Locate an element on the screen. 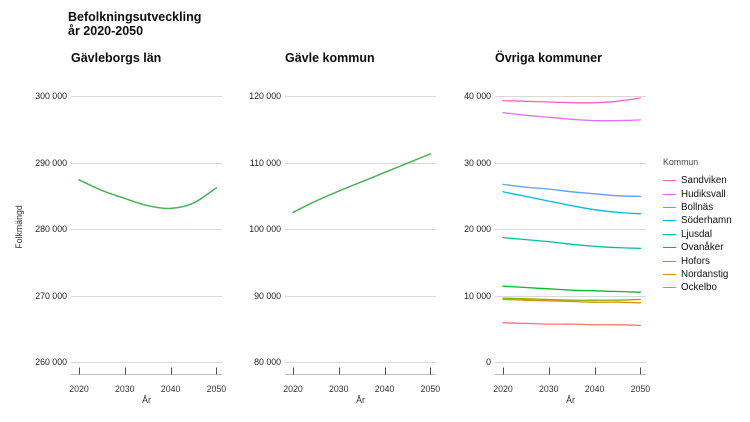 Image resolution: width=750 pixels, height=422 pixels. y-tick-label: 0 is located at coordinates (488, 362).